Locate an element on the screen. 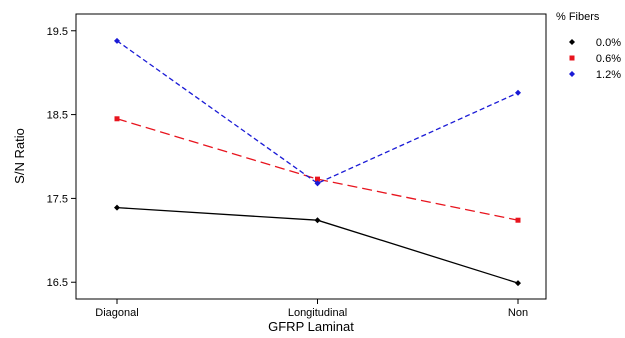 The width and height of the screenshot is (625, 338). x-axis: Diagonal Longitudinal Non is located at coordinates (311, 309).